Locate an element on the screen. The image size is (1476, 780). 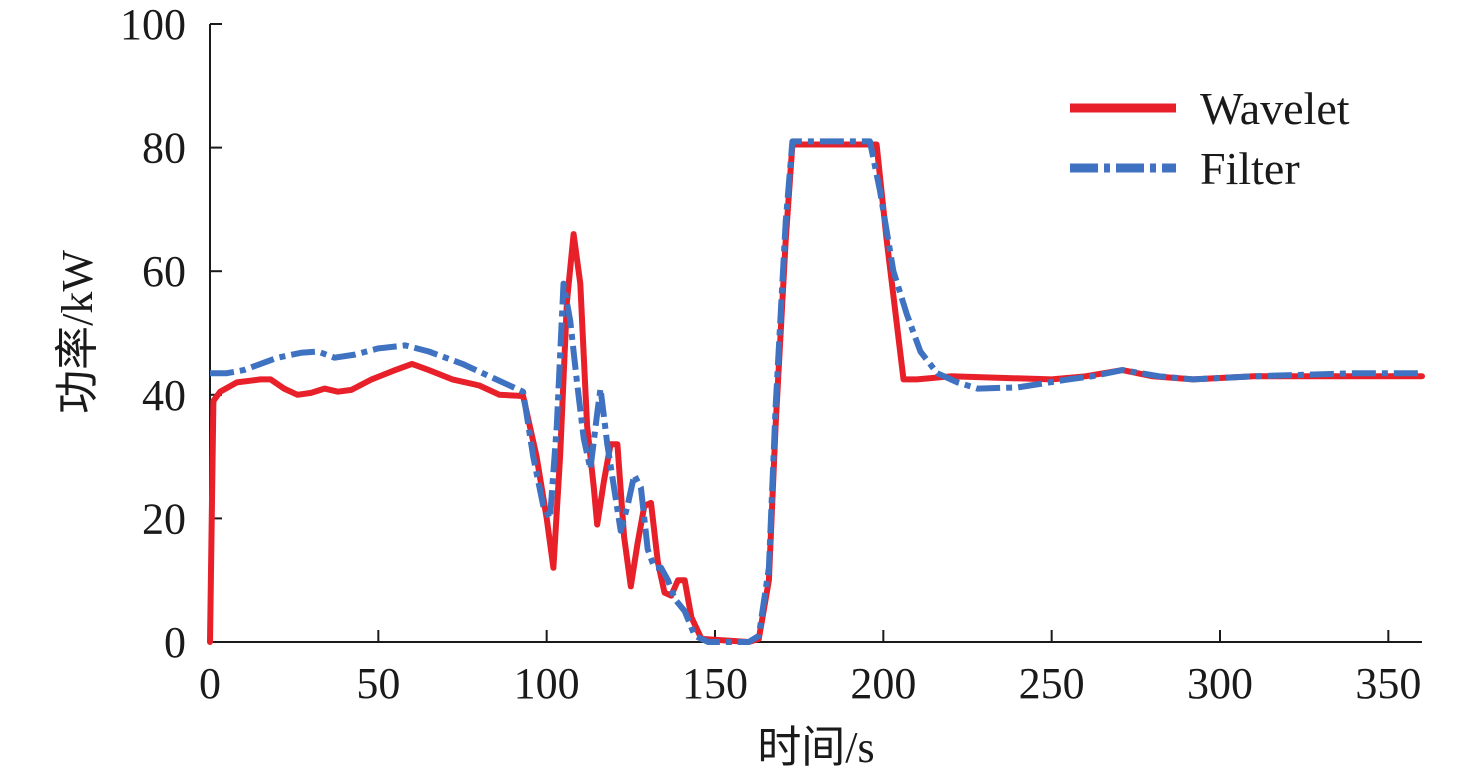
legend-label-filter: Filter is located at coordinates (1250, 168).